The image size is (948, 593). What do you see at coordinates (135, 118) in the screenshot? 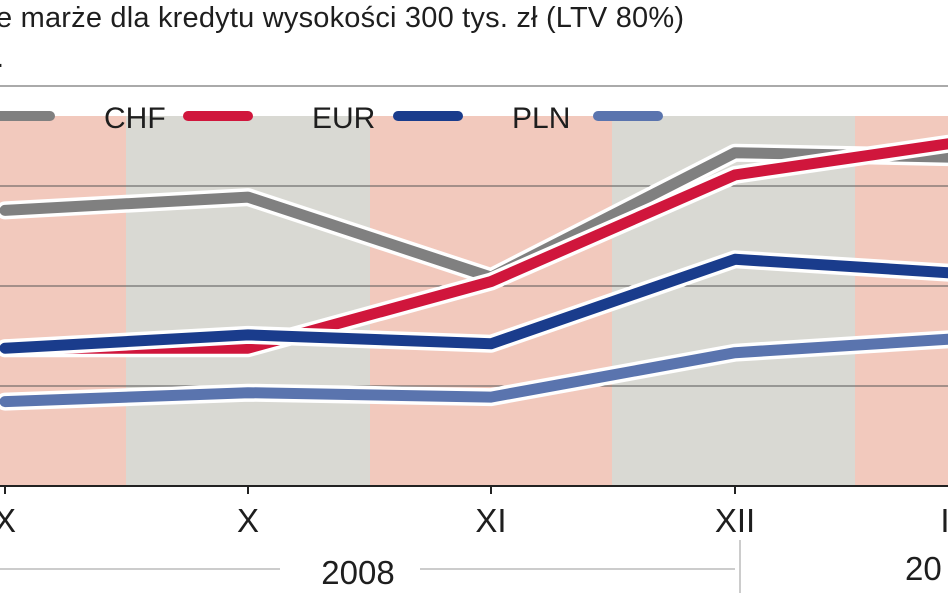
I see `legend-label-chf: CHF` at bounding box center [135, 118].